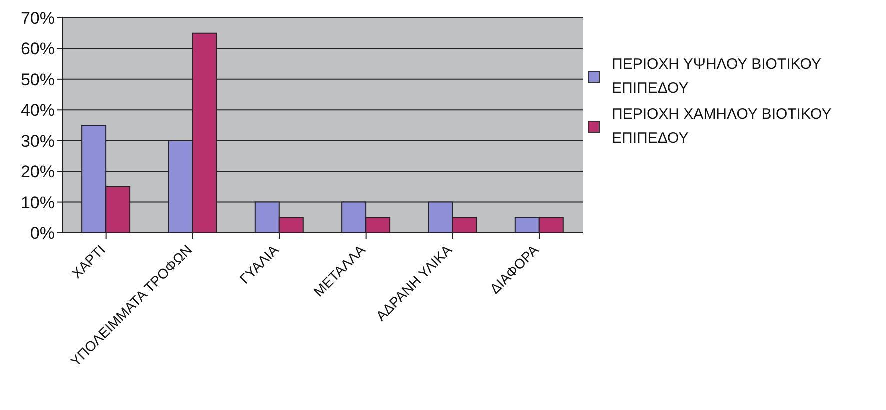 This screenshot has height=410, width=886. I want to click on y-tick-label: 10%, so click(37, 202).